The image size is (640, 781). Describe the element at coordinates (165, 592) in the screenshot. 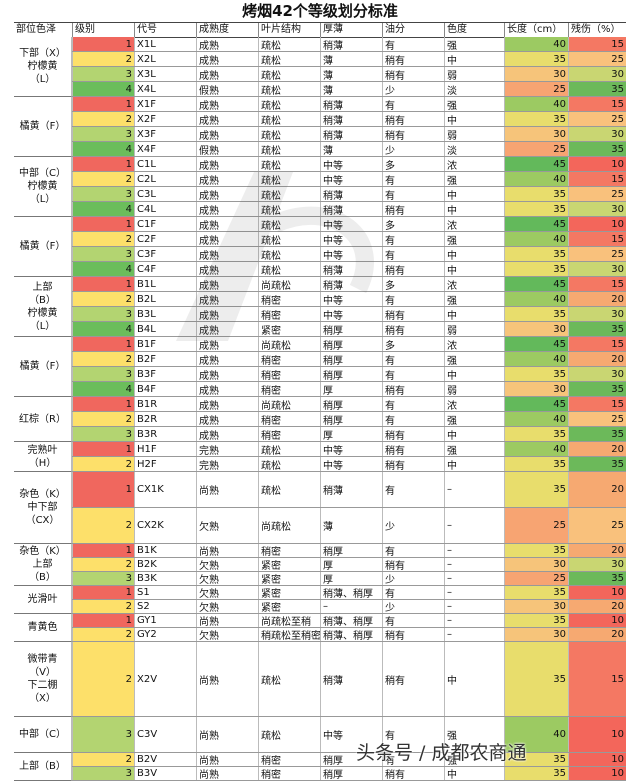

I see `code-cell: S1` at that location.